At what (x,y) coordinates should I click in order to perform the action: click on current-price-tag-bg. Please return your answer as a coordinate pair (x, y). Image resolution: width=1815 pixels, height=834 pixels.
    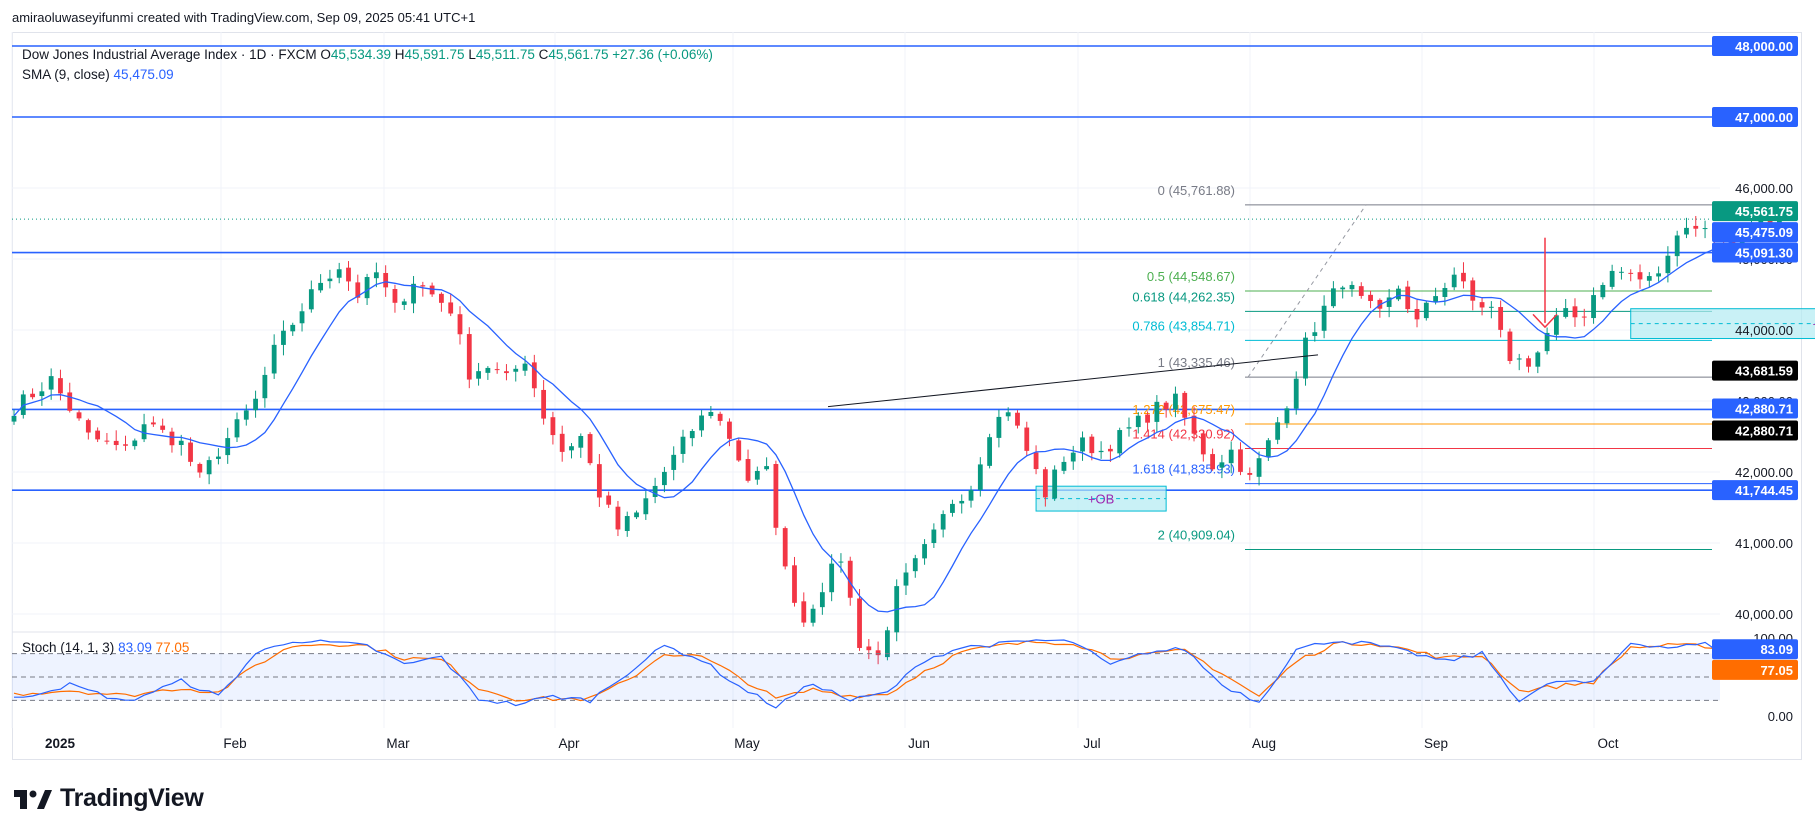
    Looking at the image, I should click on (1755, 211).